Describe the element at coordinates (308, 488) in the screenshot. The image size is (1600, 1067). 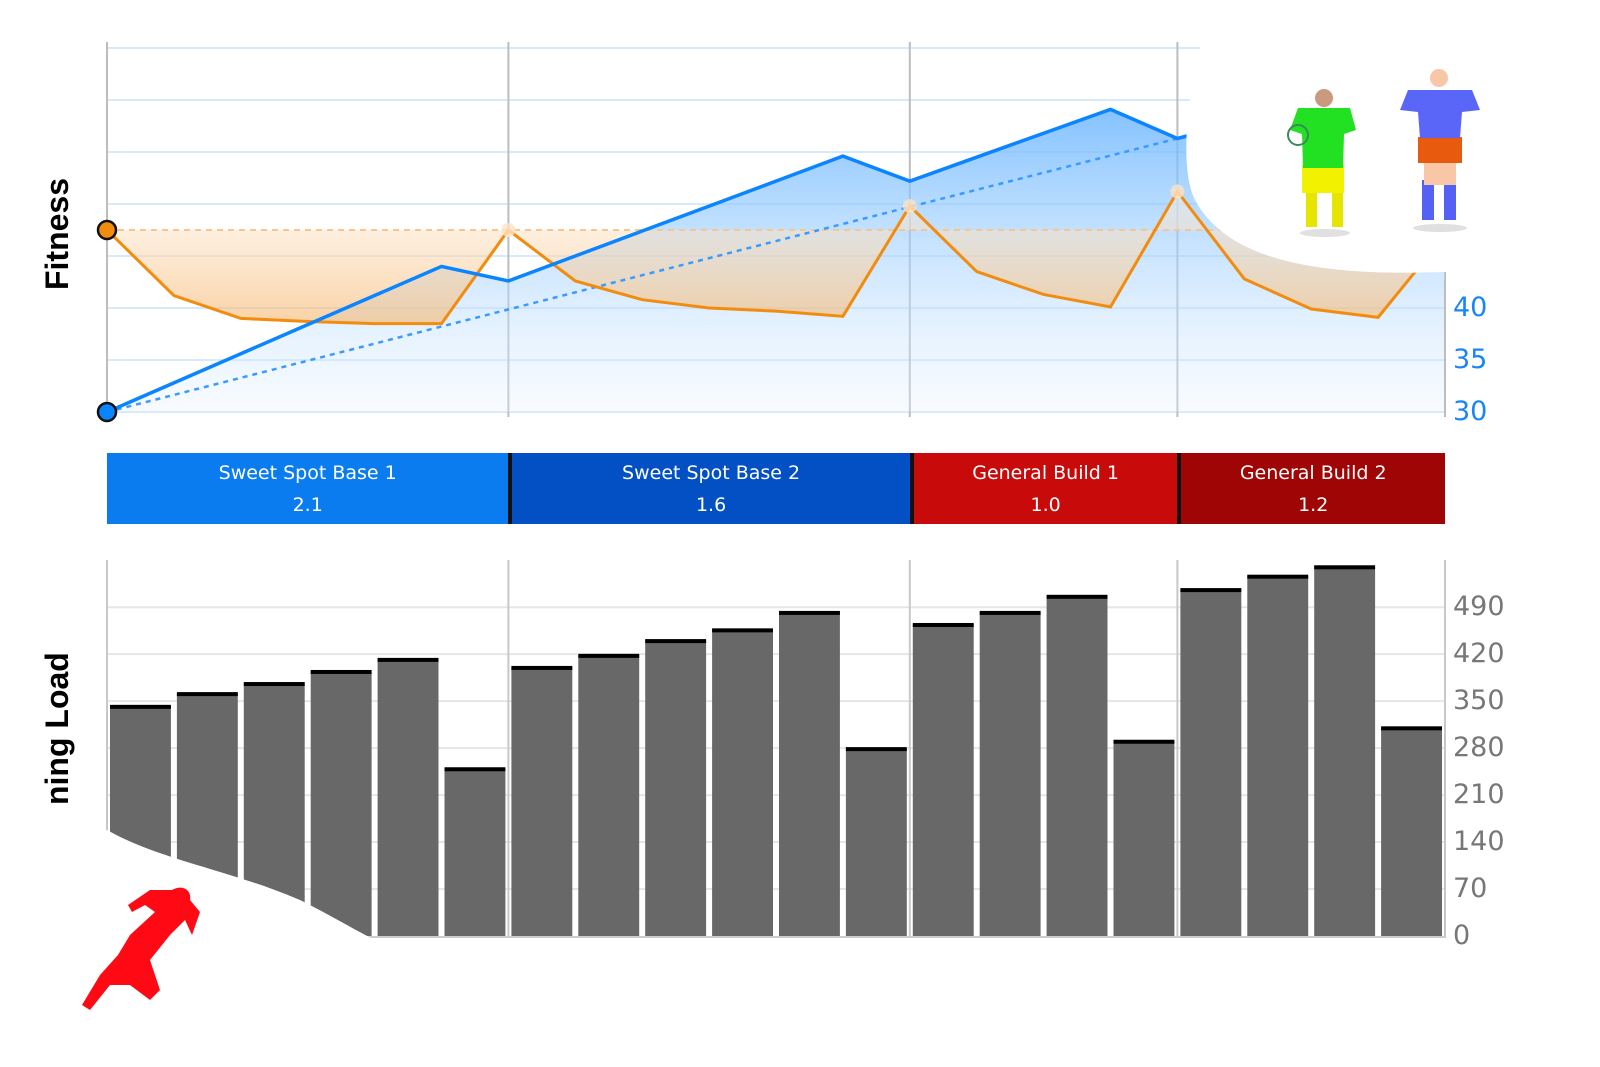
I see `phase-block: Sweet Spot Base 1 2.1` at that location.